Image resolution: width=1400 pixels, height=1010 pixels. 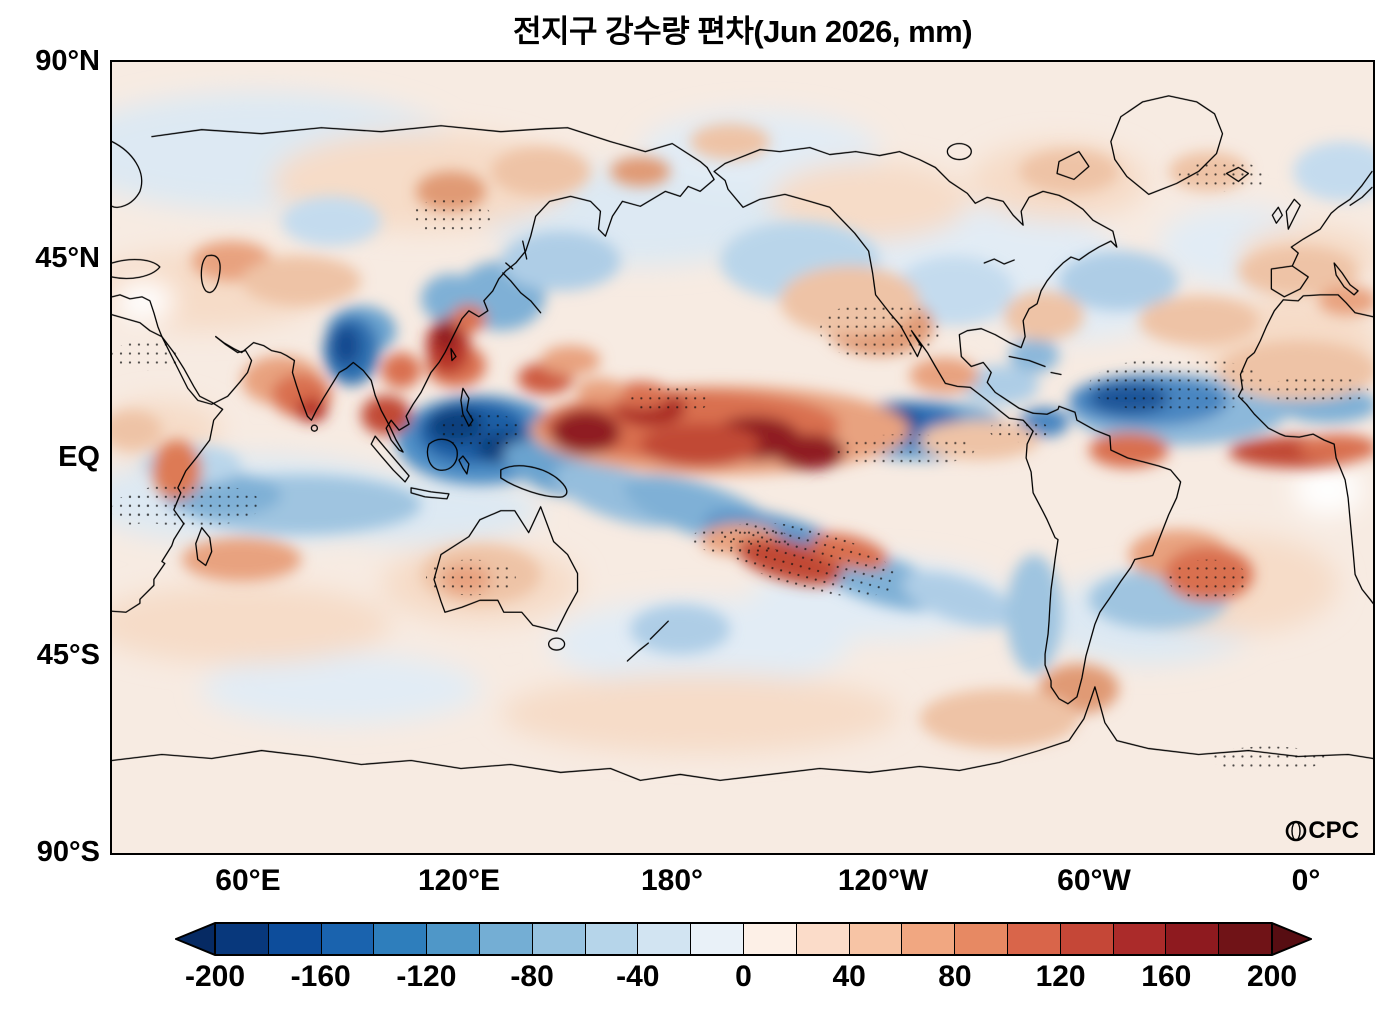 What do you see at coordinates (849, 976) in the screenshot?
I see `colorbar-tick: 40` at bounding box center [849, 976].